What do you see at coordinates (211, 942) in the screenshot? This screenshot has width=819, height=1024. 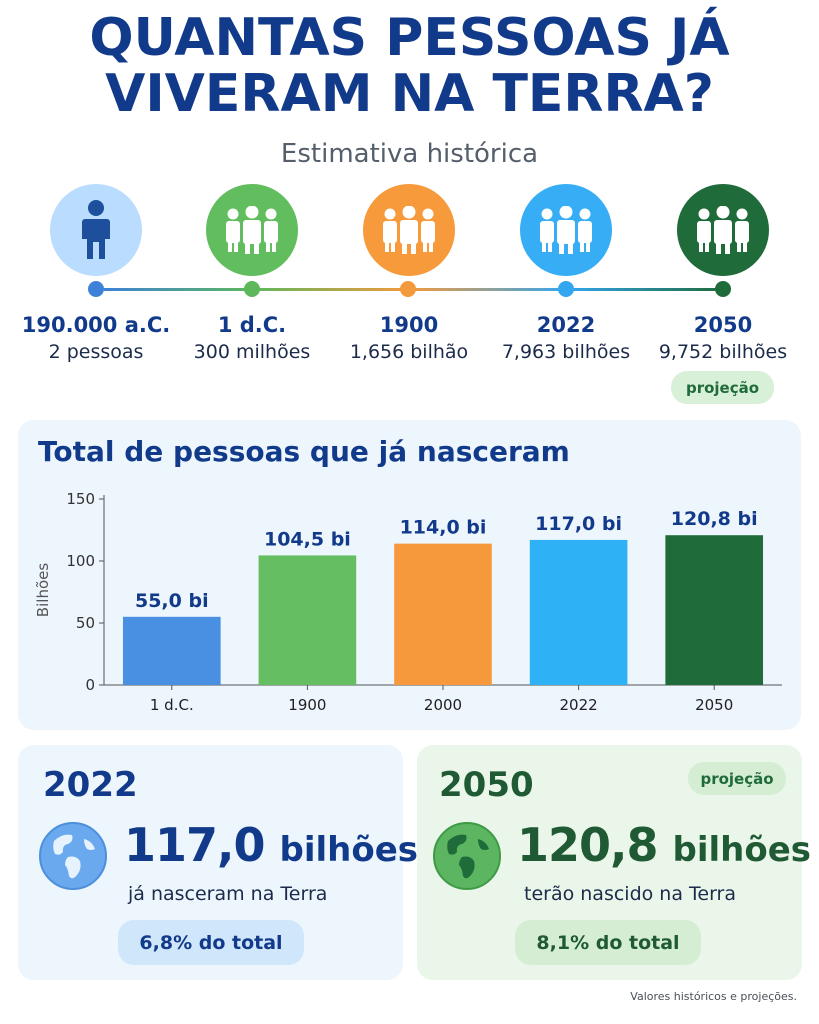 I see `percentage-pill: 6,8% do total` at bounding box center [211, 942].